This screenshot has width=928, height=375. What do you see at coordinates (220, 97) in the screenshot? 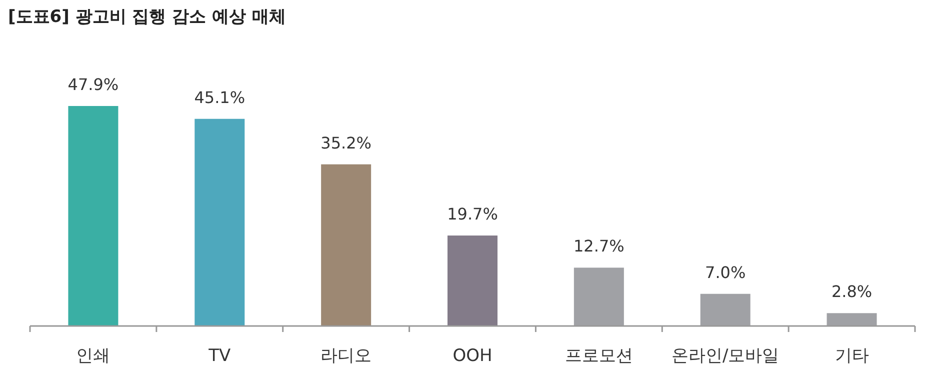
I see `data-label: 45.1%` at bounding box center [220, 97].